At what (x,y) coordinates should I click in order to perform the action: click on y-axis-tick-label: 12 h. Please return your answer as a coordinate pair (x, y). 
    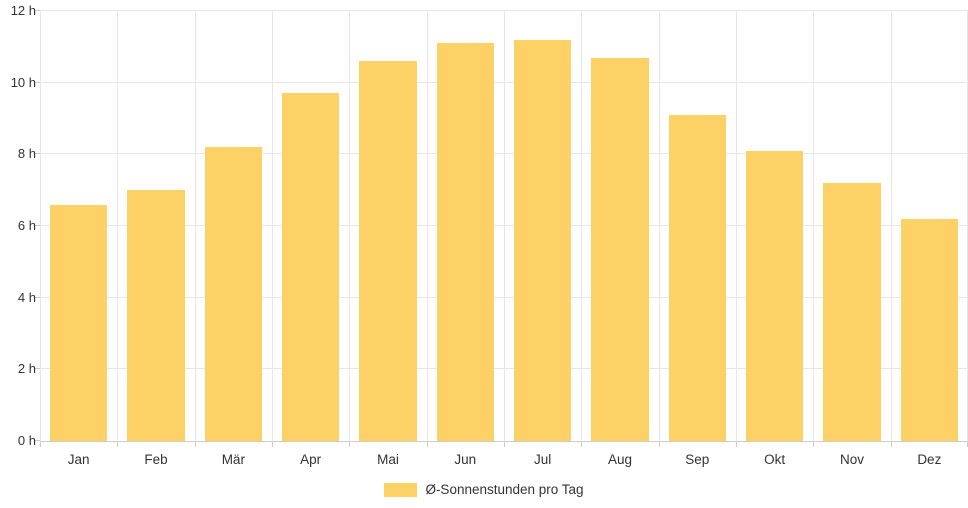
    Looking at the image, I should click on (23, 10).